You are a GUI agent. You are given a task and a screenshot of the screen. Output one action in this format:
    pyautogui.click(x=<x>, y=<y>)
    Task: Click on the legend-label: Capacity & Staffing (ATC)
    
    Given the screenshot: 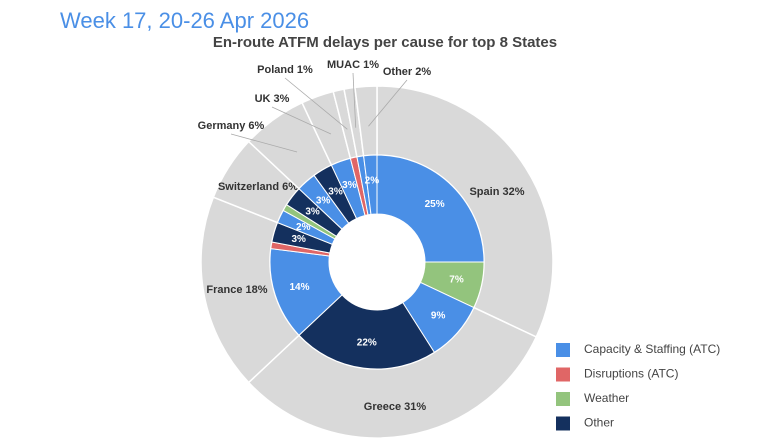 What is the action you would take?
    pyautogui.click(x=652, y=349)
    